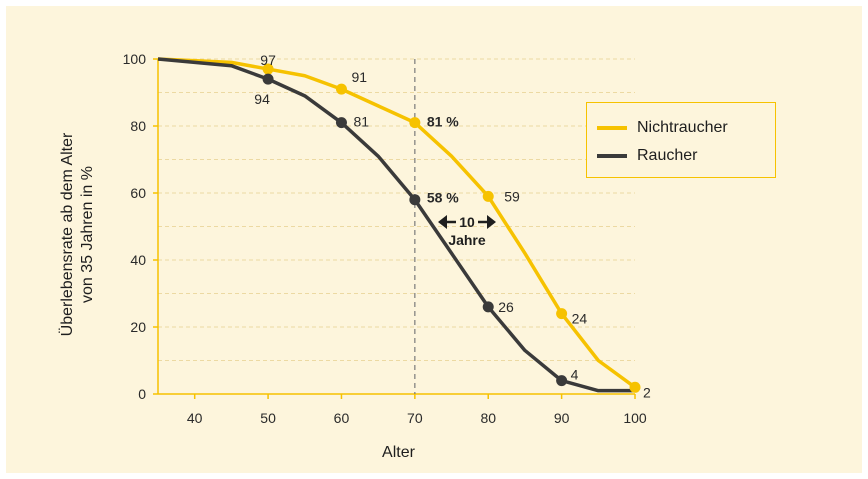  What do you see at coordinates (442, 222) in the screenshot?
I see `gap-arrow-left-head` at bounding box center [442, 222].